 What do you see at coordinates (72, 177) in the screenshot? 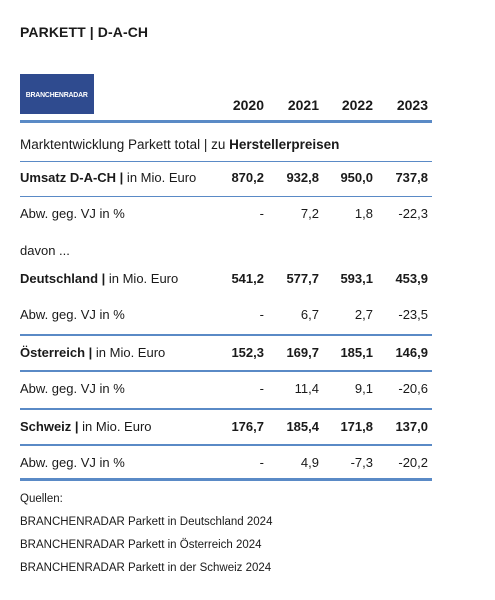
I see `row-label-bold: Umsatz D-A-CH |` at bounding box center [72, 177].